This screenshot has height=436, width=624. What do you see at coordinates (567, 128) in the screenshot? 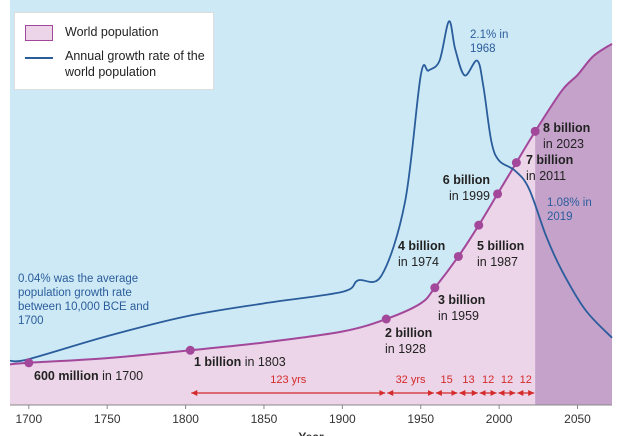
I see `milestone-value: 8 billion` at bounding box center [567, 128].